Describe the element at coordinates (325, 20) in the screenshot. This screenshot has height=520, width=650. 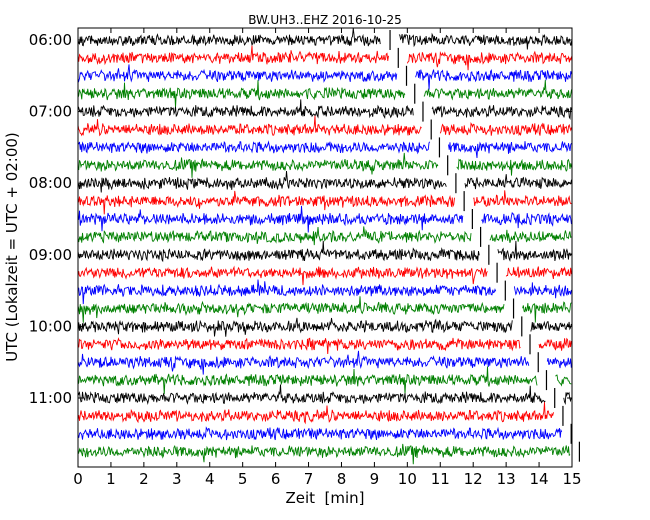
I see `chart-title: BW.UH3..EHZ 2016-10-25` at that location.